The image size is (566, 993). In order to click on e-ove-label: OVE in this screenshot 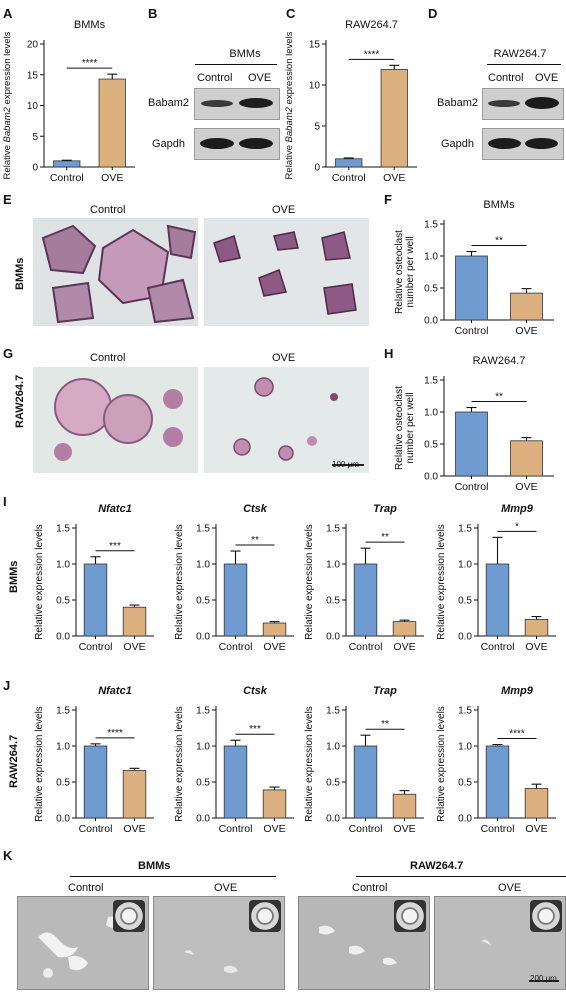, I will do `click(284, 210)`.